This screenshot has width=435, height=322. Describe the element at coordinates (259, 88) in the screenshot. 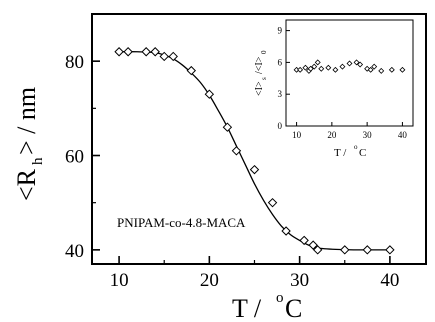

I see `inset-y-label-num: <I>` at that location.